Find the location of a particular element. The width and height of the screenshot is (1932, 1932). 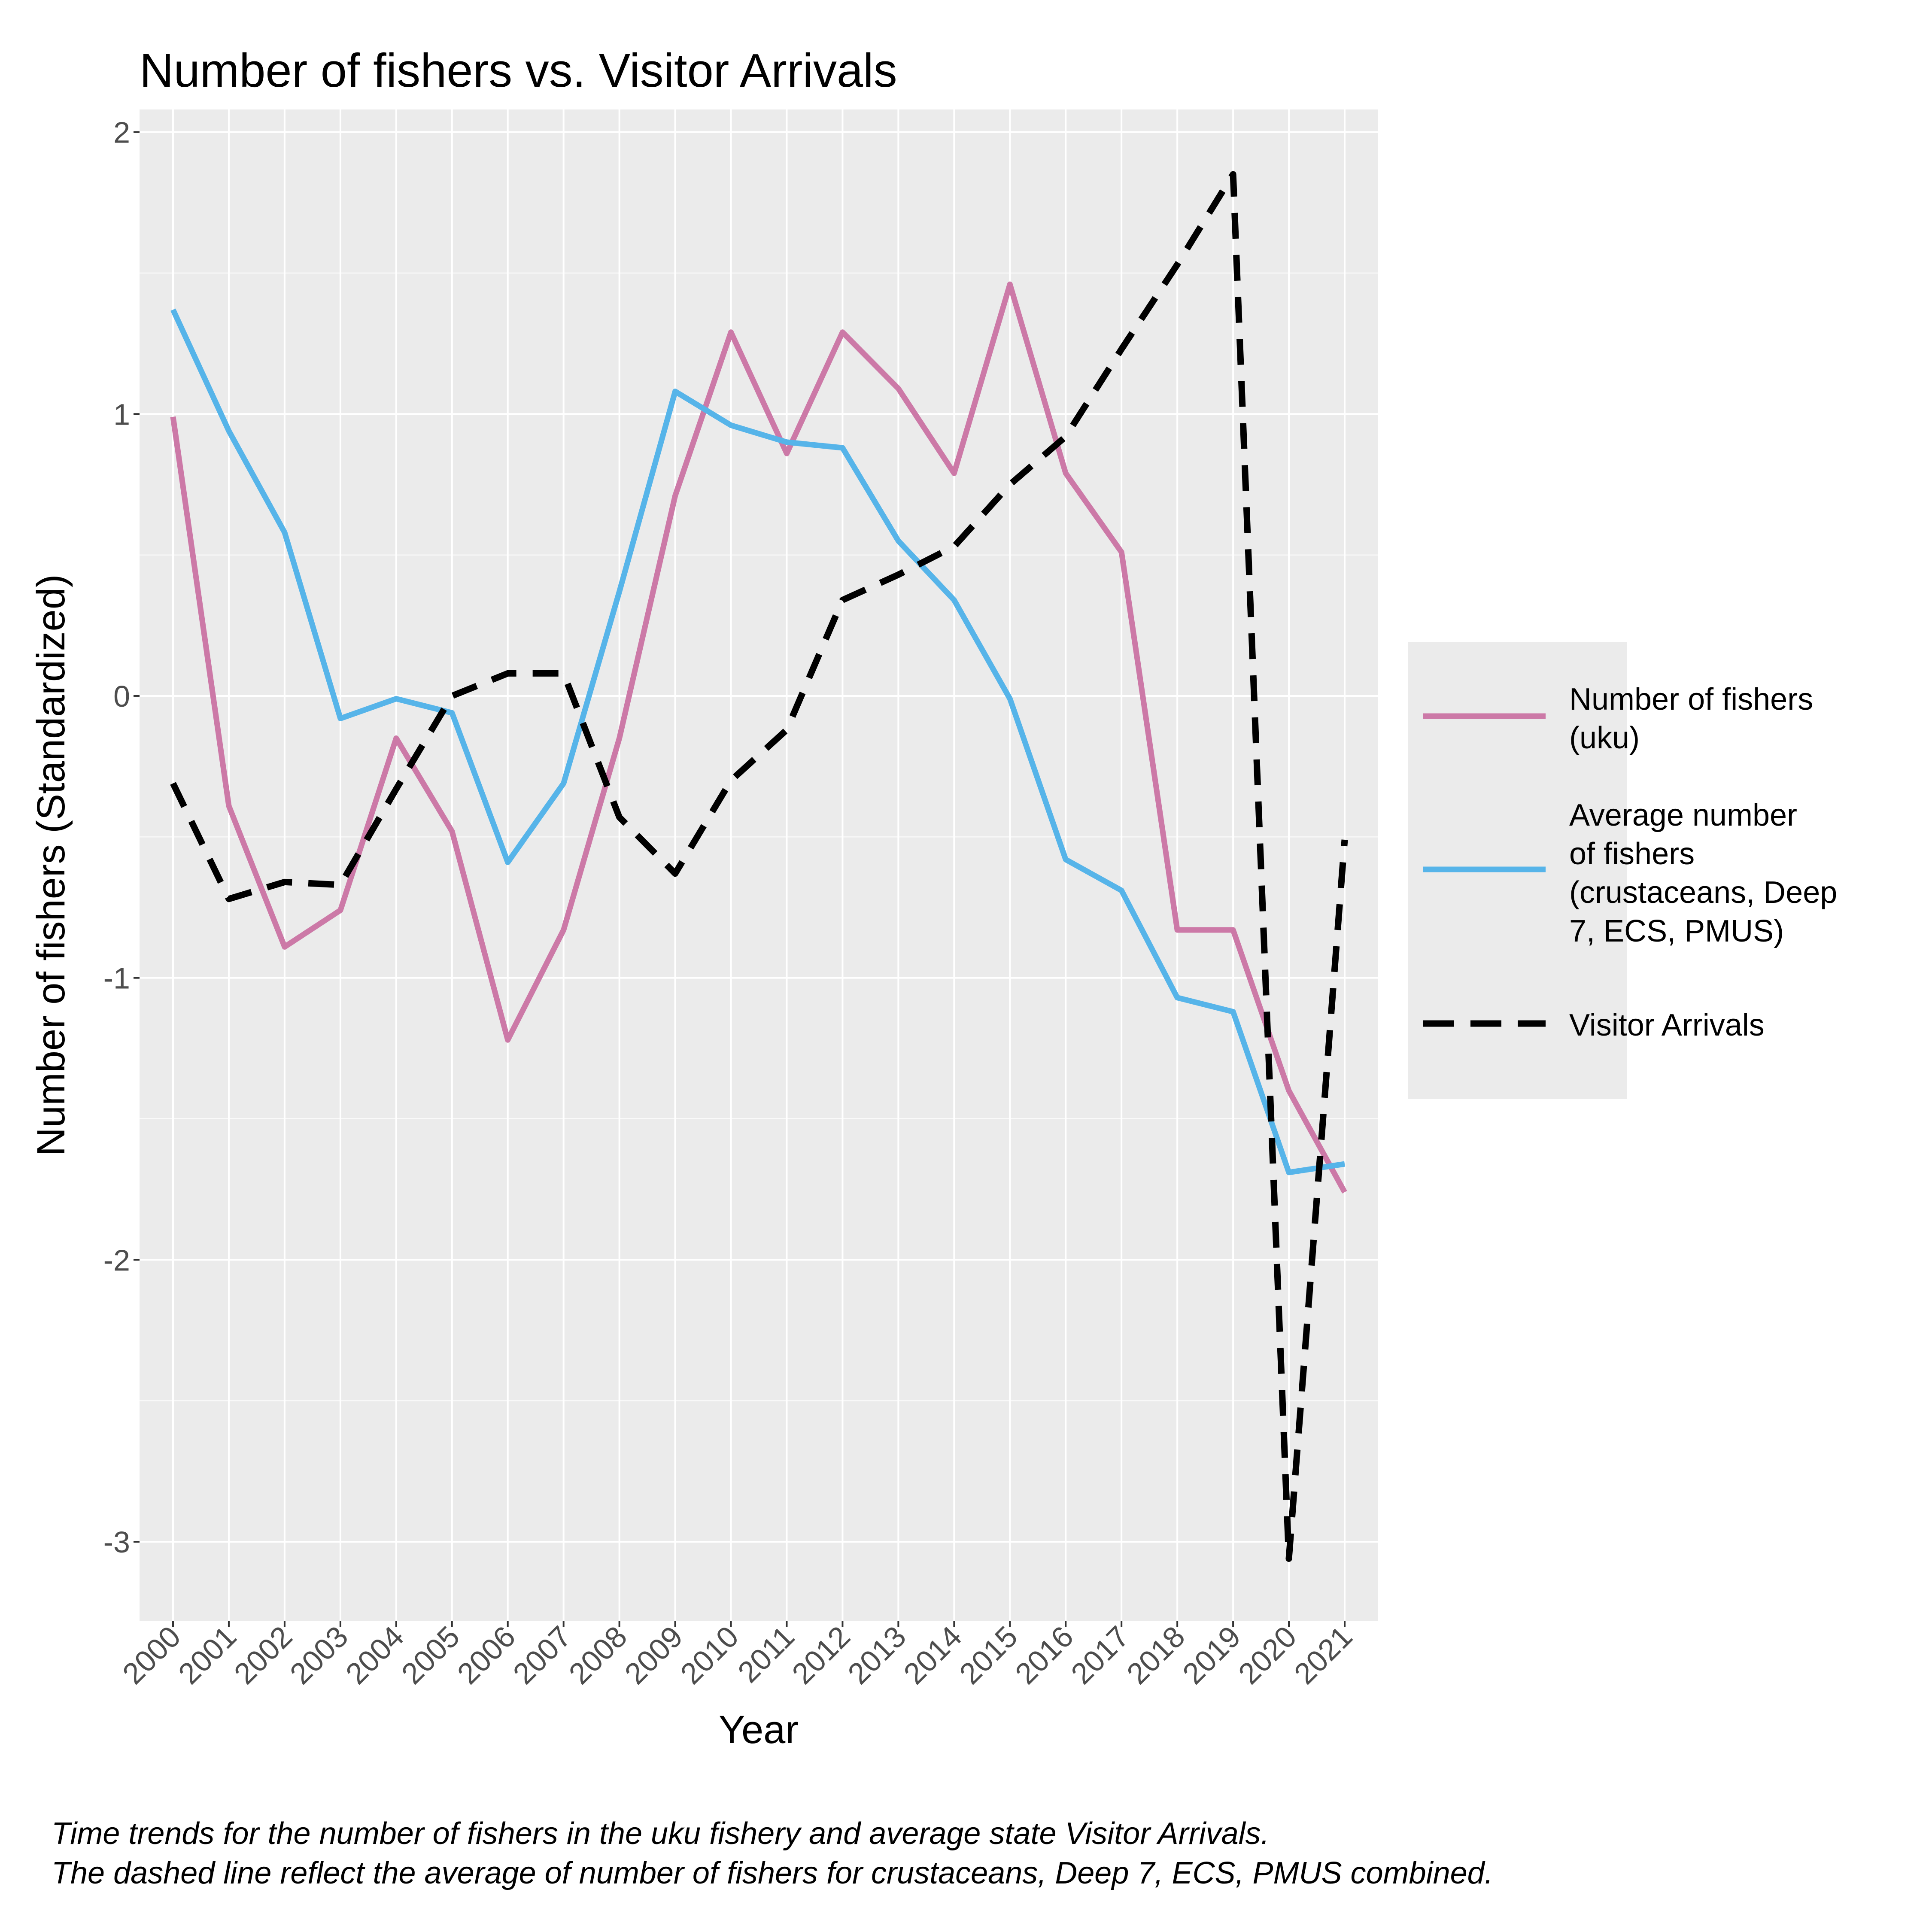

x-axis-title: Year is located at coordinates (759, 1730).